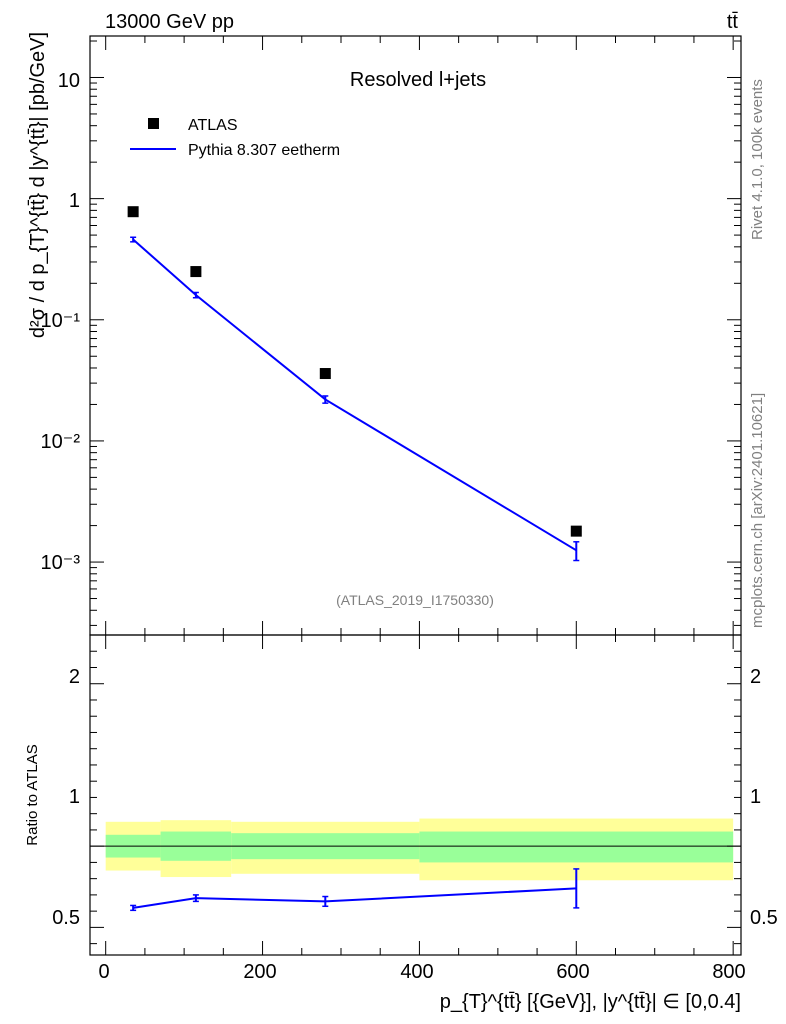  I want to click on ytick-label-10: 10, so click(69, 81).